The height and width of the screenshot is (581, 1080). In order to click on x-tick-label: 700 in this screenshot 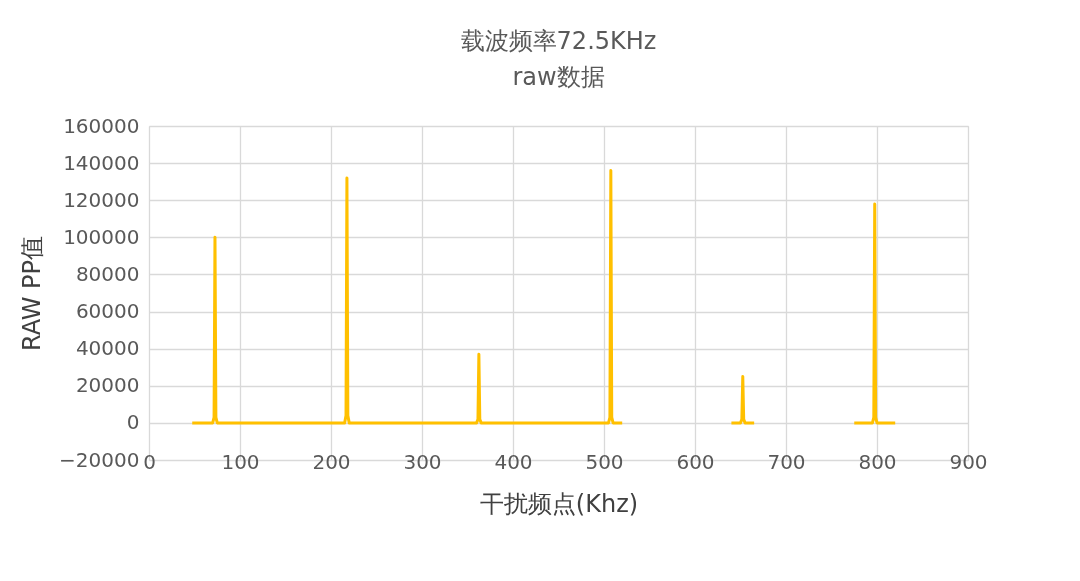, I will do `click(786, 461)`.